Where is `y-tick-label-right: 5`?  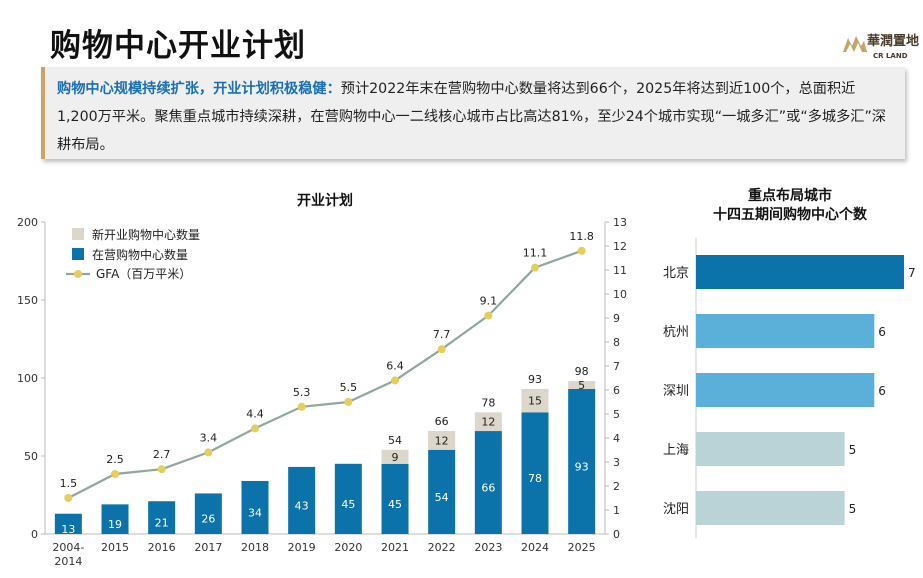 y-tick-label-right: 5 is located at coordinates (616, 414).